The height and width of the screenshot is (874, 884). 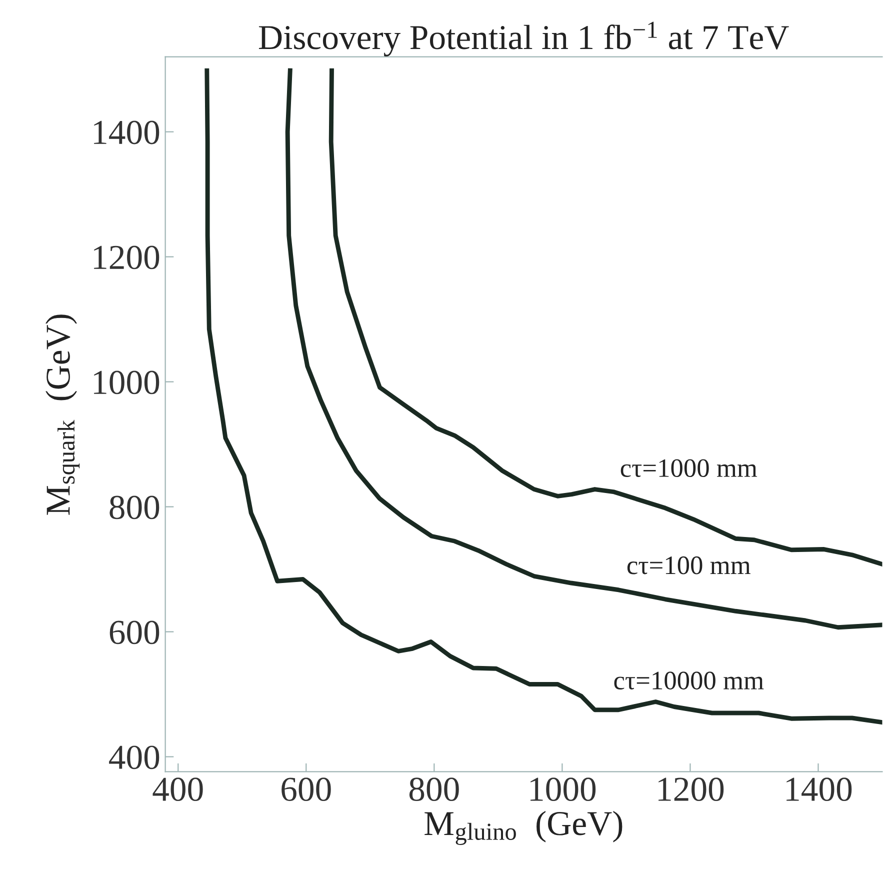 I want to click on y-tick-label: 600, so click(x=135, y=632).